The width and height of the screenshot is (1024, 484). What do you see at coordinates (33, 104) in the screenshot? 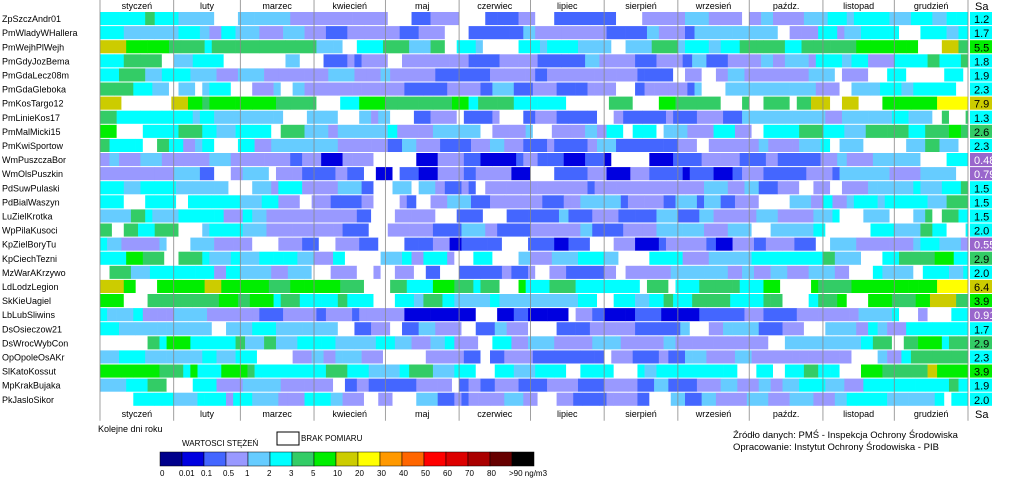
I see `station-label: PmKosTargo12` at bounding box center [33, 104].